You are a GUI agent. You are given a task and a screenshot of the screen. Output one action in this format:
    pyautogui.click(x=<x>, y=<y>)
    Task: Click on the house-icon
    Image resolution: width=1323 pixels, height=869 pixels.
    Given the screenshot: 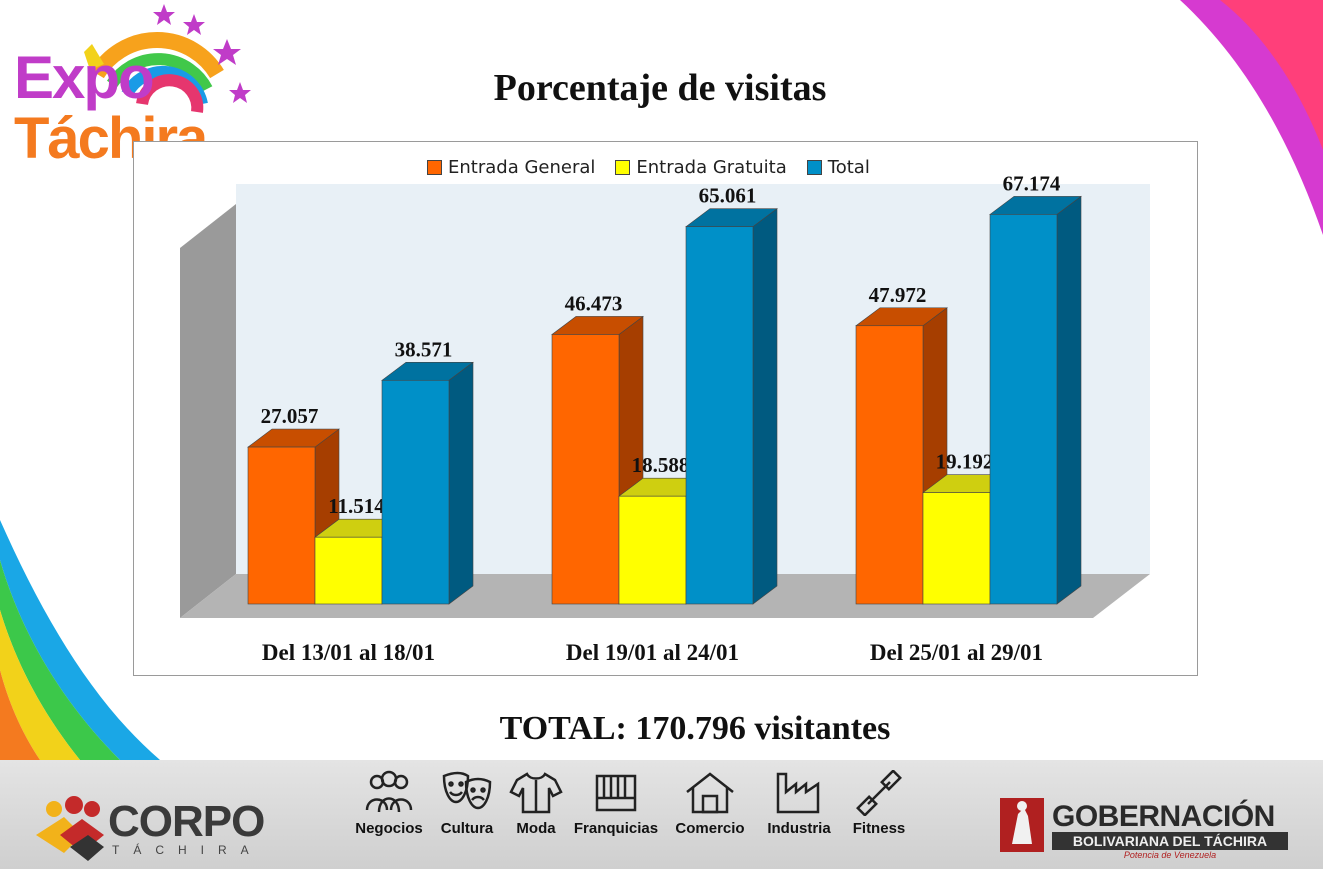 What is the action you would take?
    pyautogui.click(x=710, y=793)
    